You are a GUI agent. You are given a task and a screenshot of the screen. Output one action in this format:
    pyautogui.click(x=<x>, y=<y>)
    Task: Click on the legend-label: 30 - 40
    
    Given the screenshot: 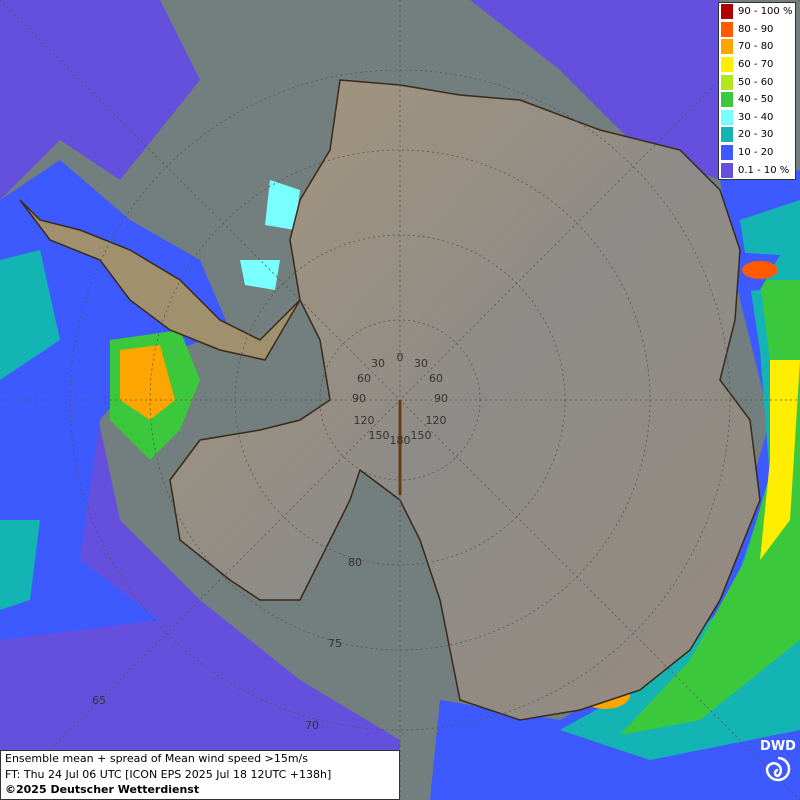 What is the action you would take?
    pyautogui.click(x=756, y=117)
    